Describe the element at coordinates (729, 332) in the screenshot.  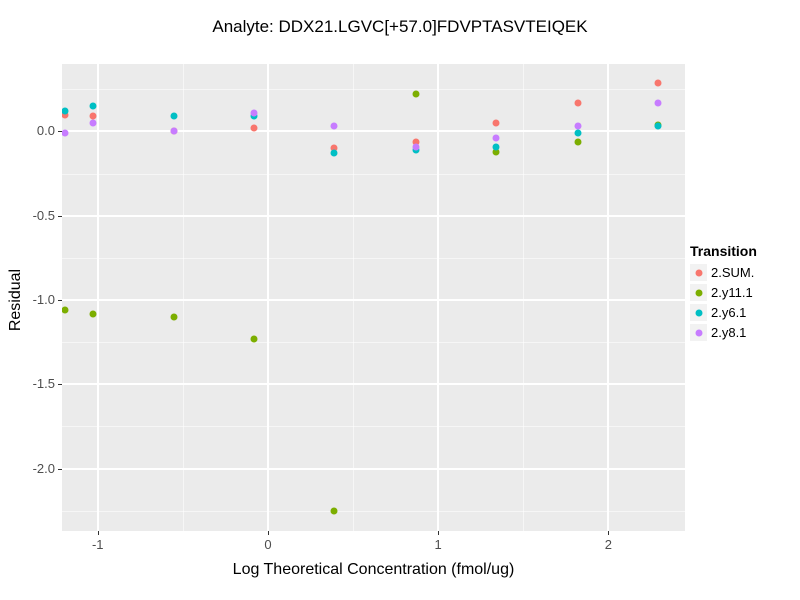
I see `legend-item-label: 2.y8.1` at that location.